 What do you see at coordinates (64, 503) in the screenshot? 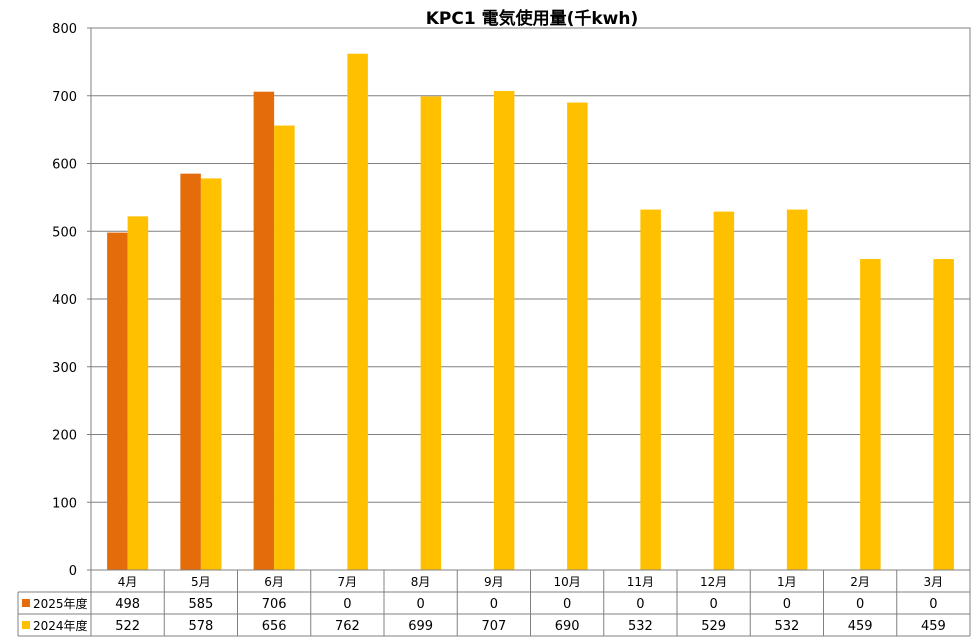
I see `y-tick-label: 100` at bounding box center [64, 503].